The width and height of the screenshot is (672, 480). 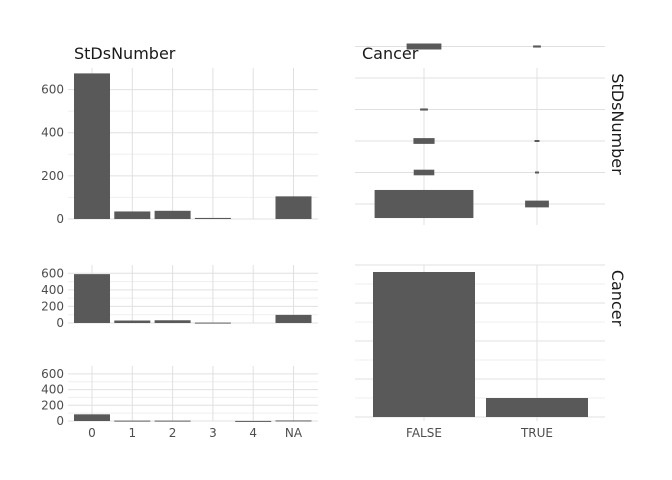 What do you see at coordinates (536, 433) in the screenshot?
I see `cancer-xtick-label: TRUE` at bounding box center [536, 433].